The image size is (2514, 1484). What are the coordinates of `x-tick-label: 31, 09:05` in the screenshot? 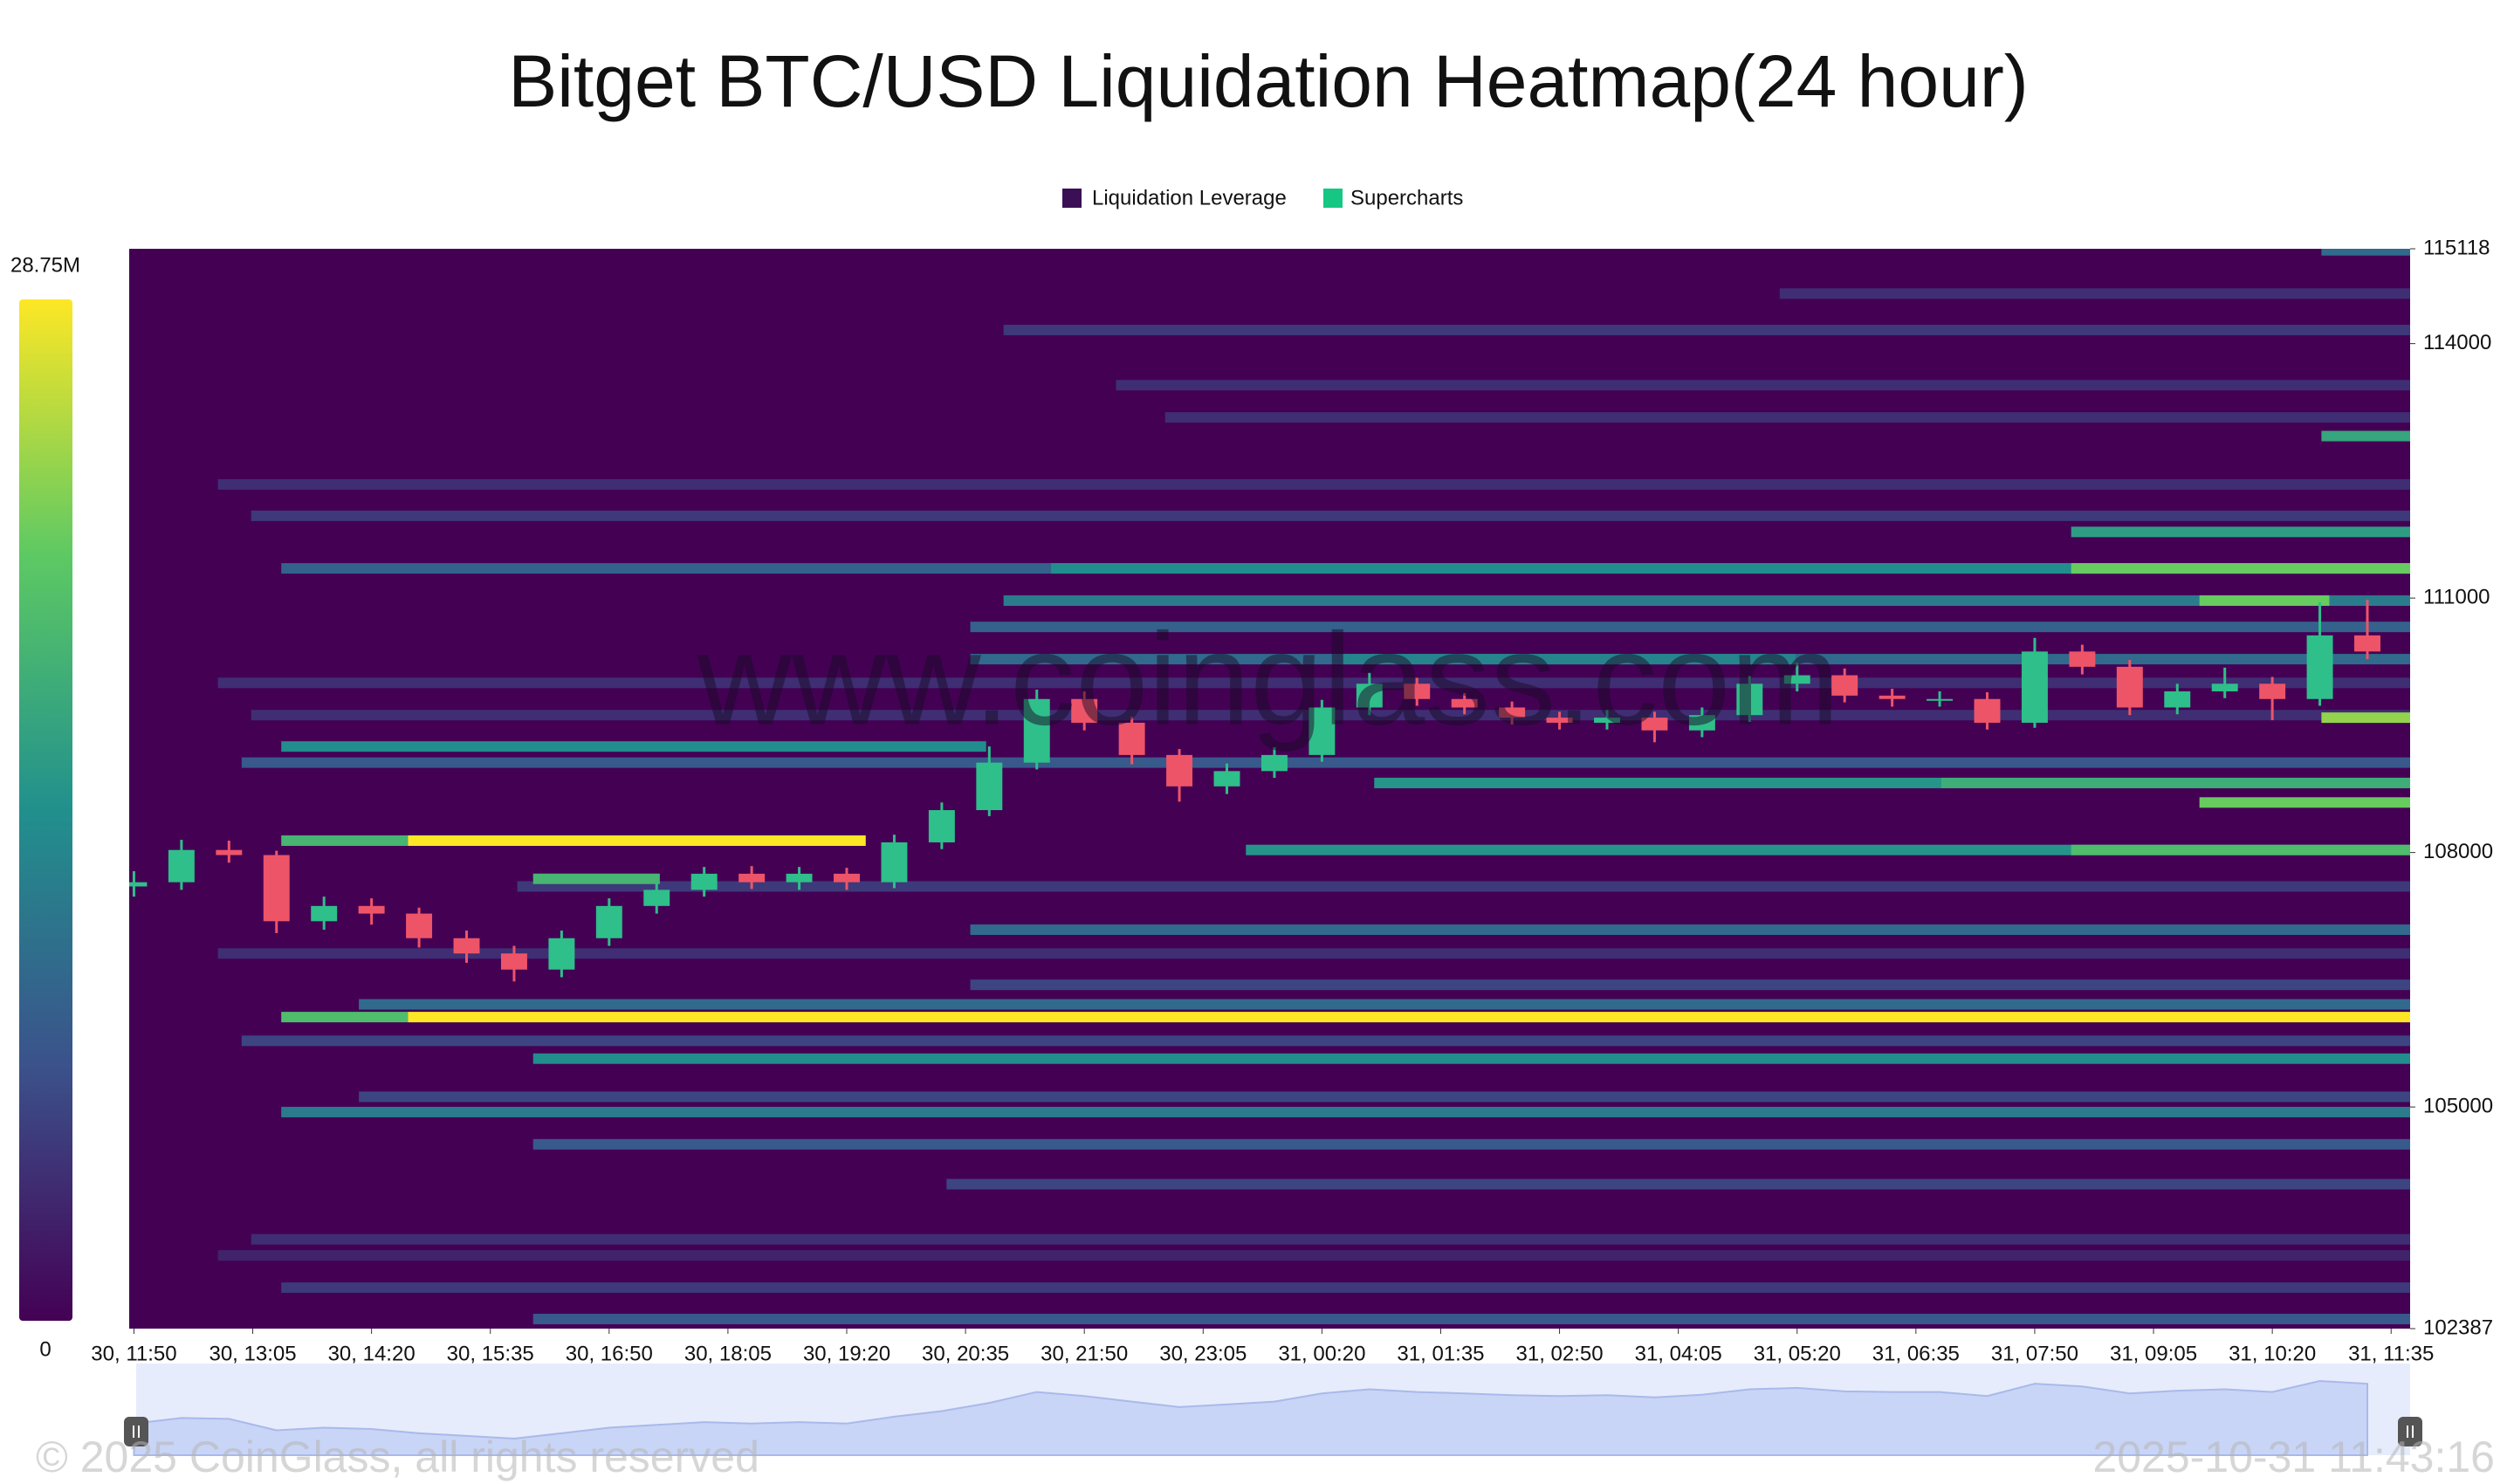 It's located at (2153, 1353).